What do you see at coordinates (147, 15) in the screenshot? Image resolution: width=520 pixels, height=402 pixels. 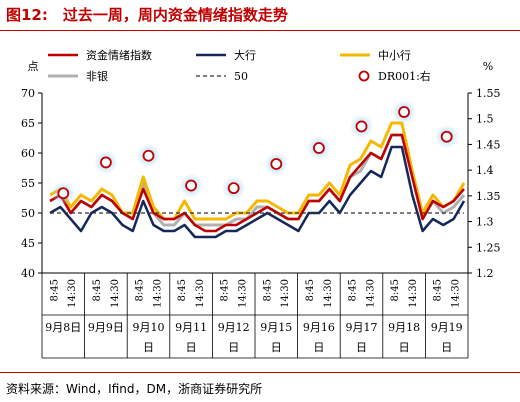 I see `figure-title: 图12: 过去一周，周内资金情绪指数走势` at bounding box center [147, 15].